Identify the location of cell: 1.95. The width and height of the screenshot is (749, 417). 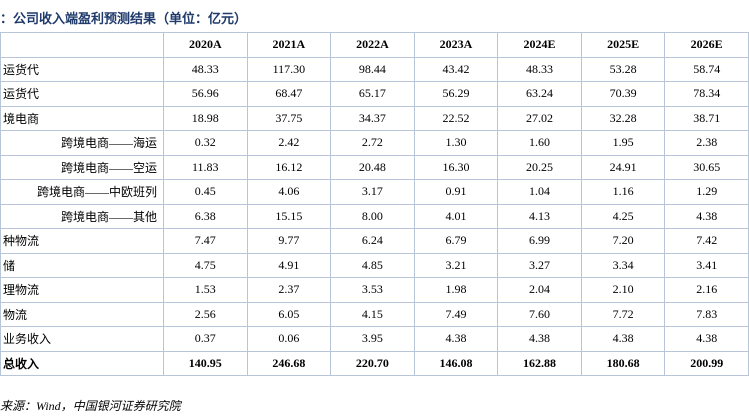
(623, 143).